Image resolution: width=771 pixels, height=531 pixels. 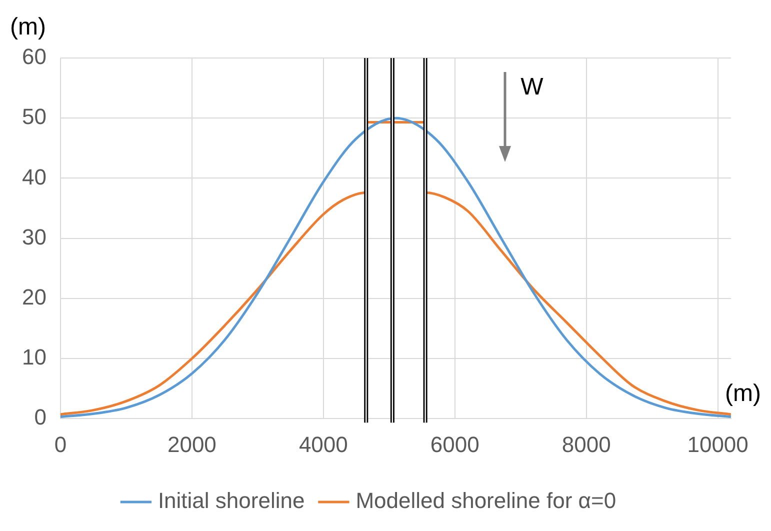 I want to click on legend-label: Initial shoreline, so click(x=231, y=501).